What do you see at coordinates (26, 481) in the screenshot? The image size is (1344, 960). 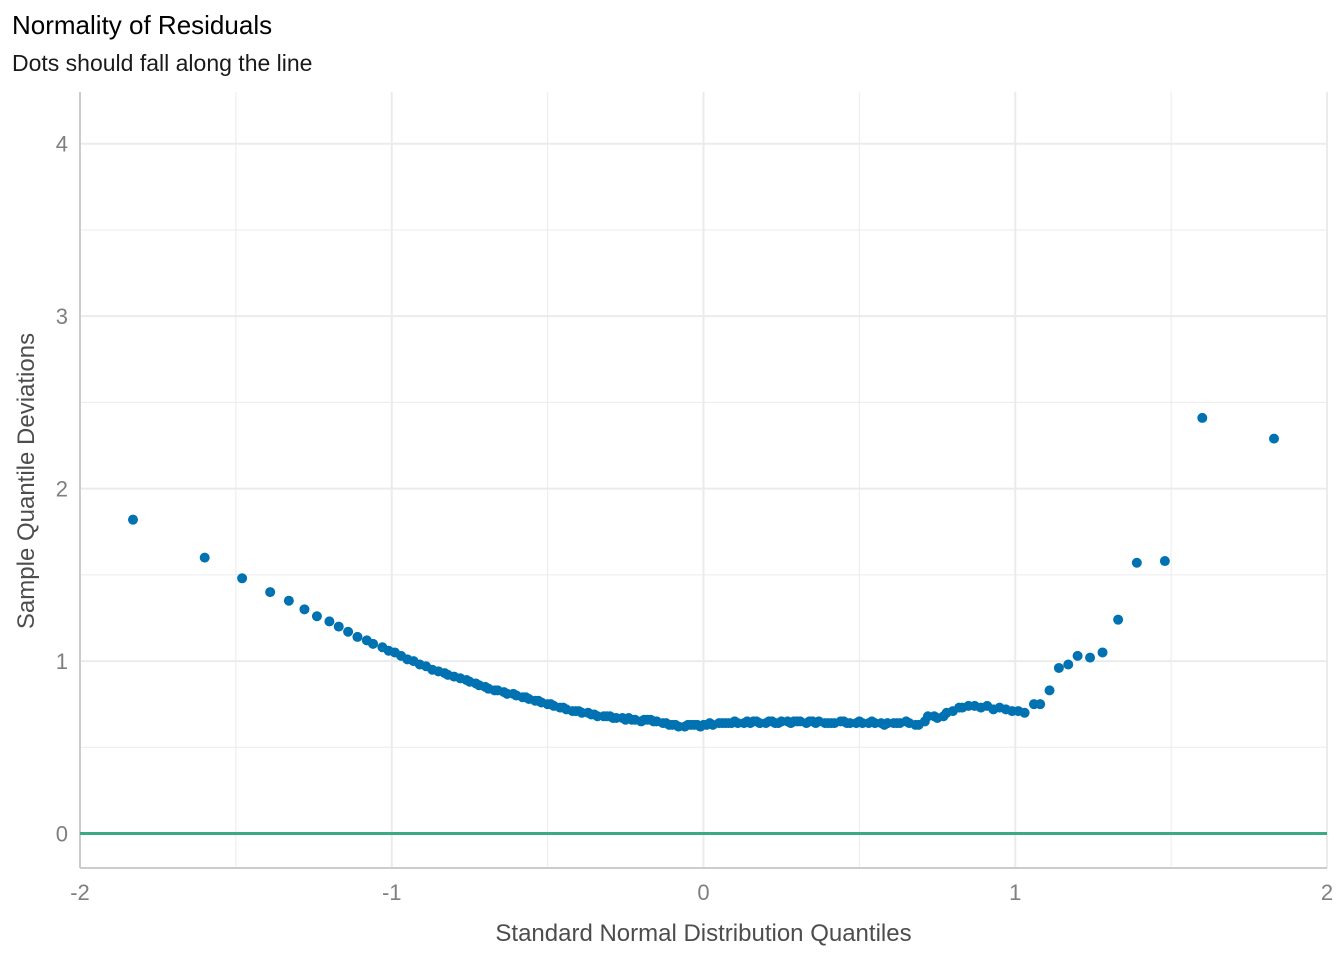 I see `y-axis-title: Sample Quantile Deviations` at bounding box center [26, 481].